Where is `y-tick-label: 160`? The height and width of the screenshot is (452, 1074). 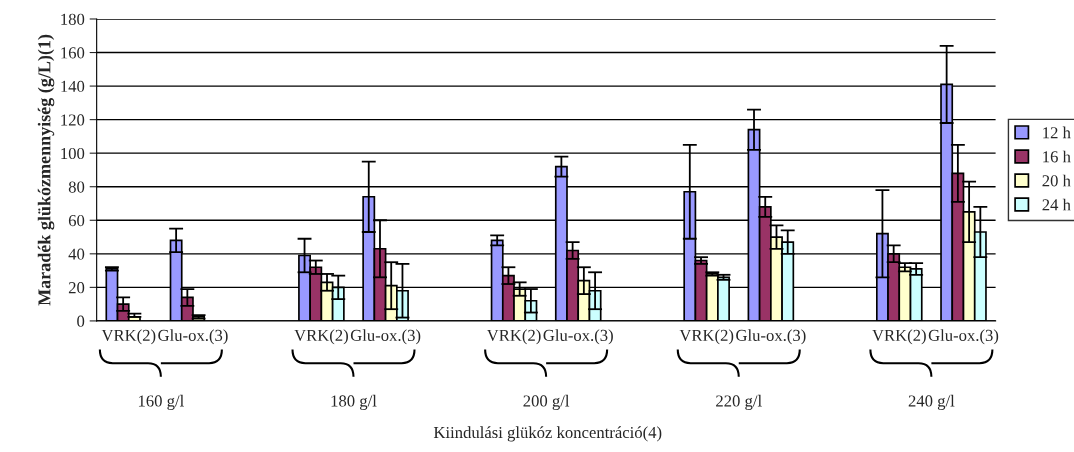 y-tick-label: 160 is located at coordinates (73, 53).